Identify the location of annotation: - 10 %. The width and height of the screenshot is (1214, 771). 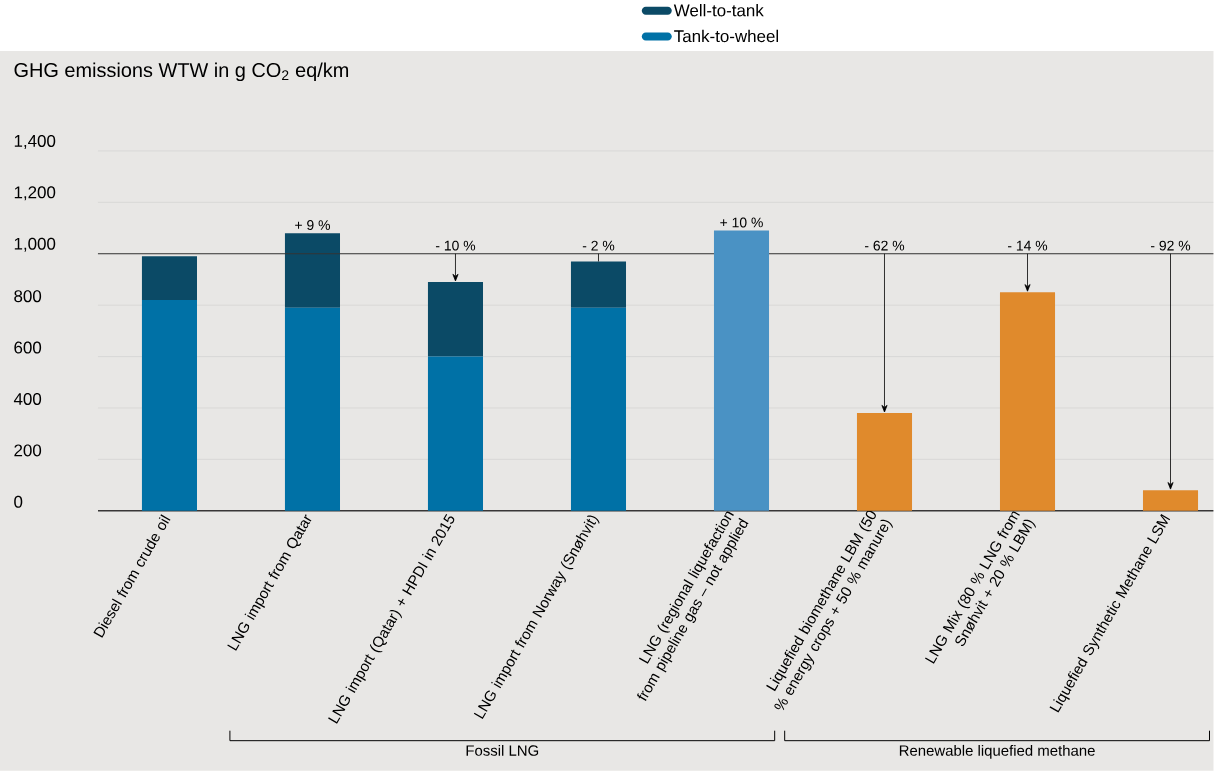
(455, 245).